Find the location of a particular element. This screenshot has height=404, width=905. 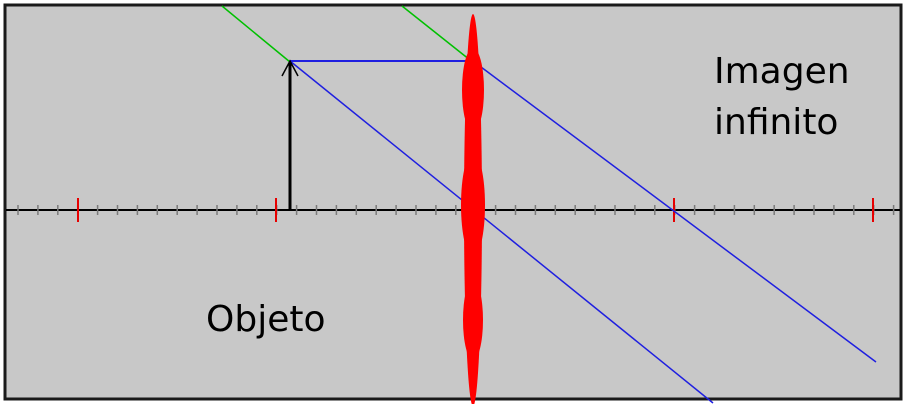

incident-ray-lens is located at coordinates (436, 33).